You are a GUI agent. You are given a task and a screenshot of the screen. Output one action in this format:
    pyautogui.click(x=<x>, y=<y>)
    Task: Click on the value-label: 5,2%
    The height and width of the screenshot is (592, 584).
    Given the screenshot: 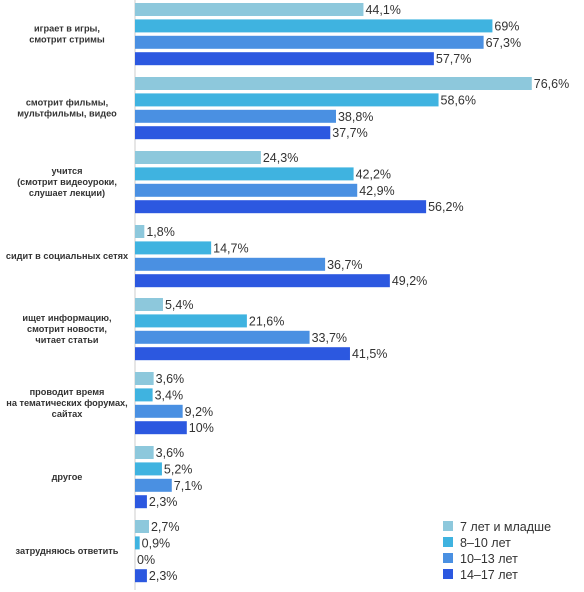 What is the action you would take?
    pyautogui.click(x=178, y=469)
    